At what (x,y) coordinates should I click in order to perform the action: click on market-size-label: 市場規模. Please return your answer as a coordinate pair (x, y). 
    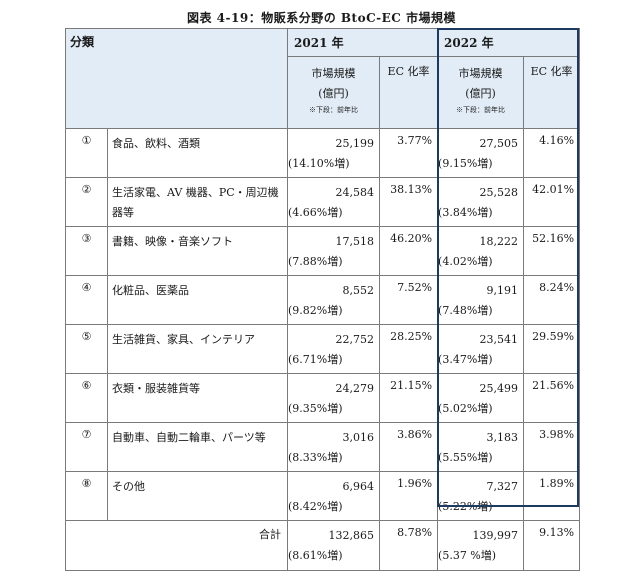
    Looking at the image, I should click on (480, 73).